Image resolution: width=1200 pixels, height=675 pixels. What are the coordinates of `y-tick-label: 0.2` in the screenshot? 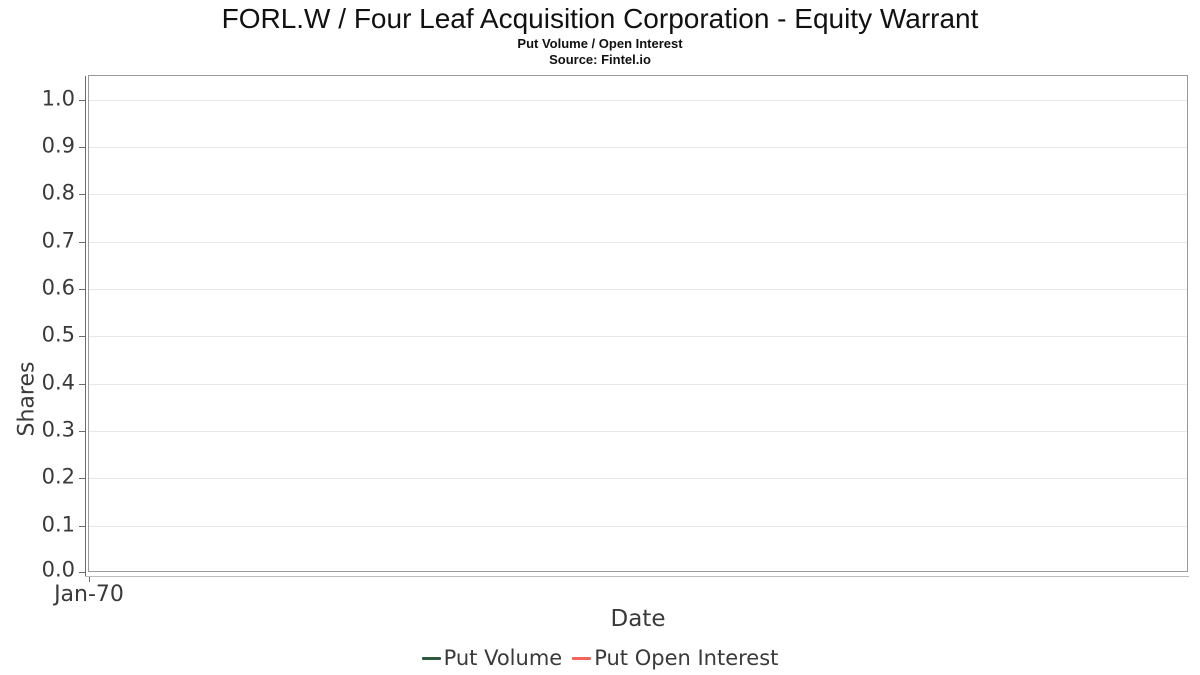 It's located at (58, 476).